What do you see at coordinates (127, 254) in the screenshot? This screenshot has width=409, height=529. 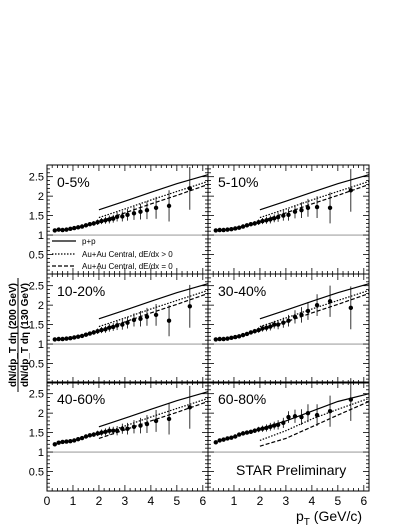 I see `legend-entry-label: Au+Au Central, dE/dx > 0` at bounding box center [127, 254].